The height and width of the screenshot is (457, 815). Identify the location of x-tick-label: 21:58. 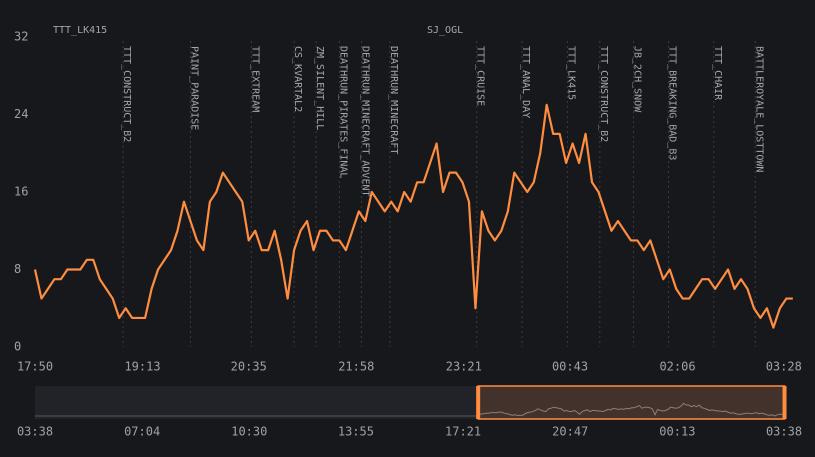
(356, 367).